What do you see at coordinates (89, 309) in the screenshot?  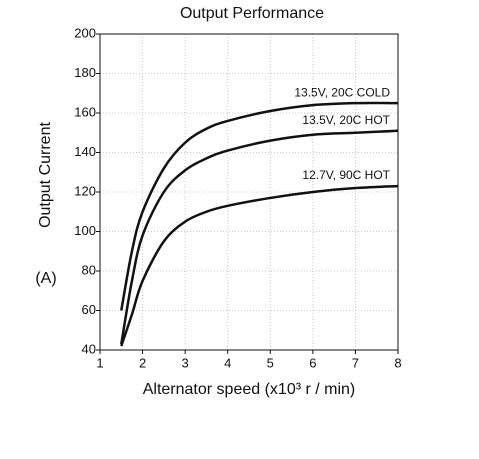 I see `y-tick-label: 60` at bounding box center [89, 309].